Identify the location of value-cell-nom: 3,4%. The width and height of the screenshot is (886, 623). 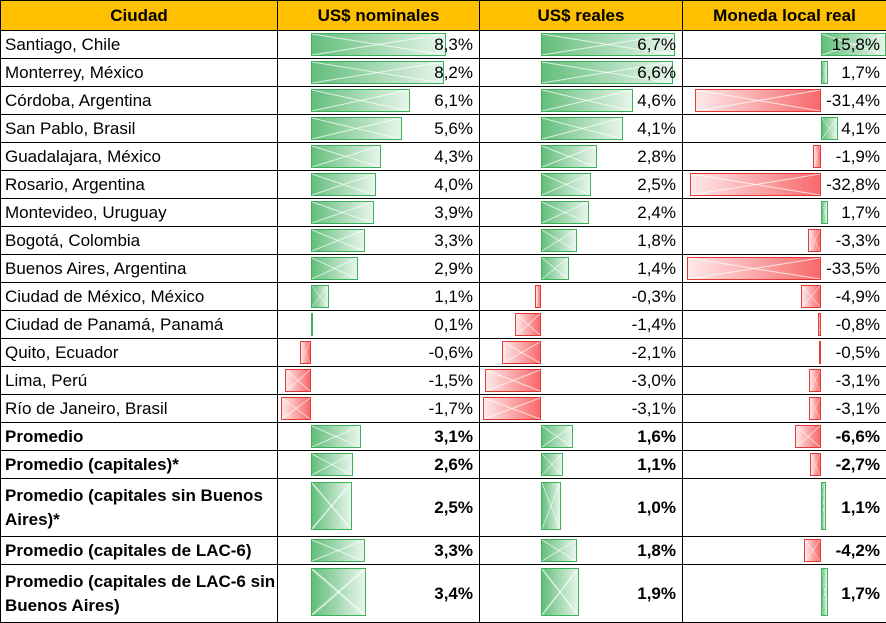
(379, 594).